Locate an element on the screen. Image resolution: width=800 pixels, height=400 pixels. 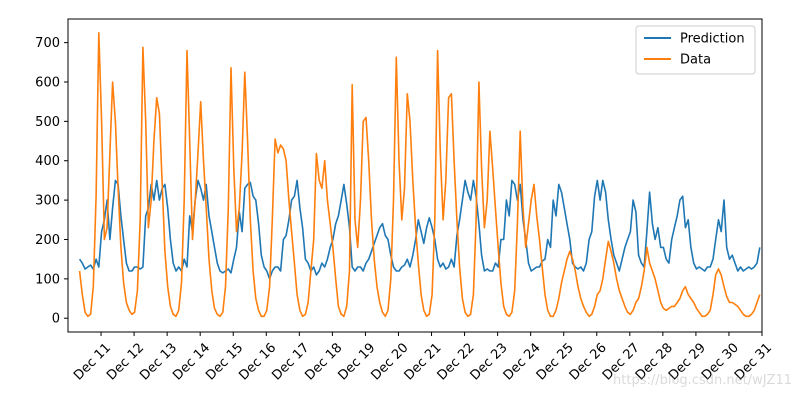
y-tick-label: 500 is located at coordinates (47, 122).